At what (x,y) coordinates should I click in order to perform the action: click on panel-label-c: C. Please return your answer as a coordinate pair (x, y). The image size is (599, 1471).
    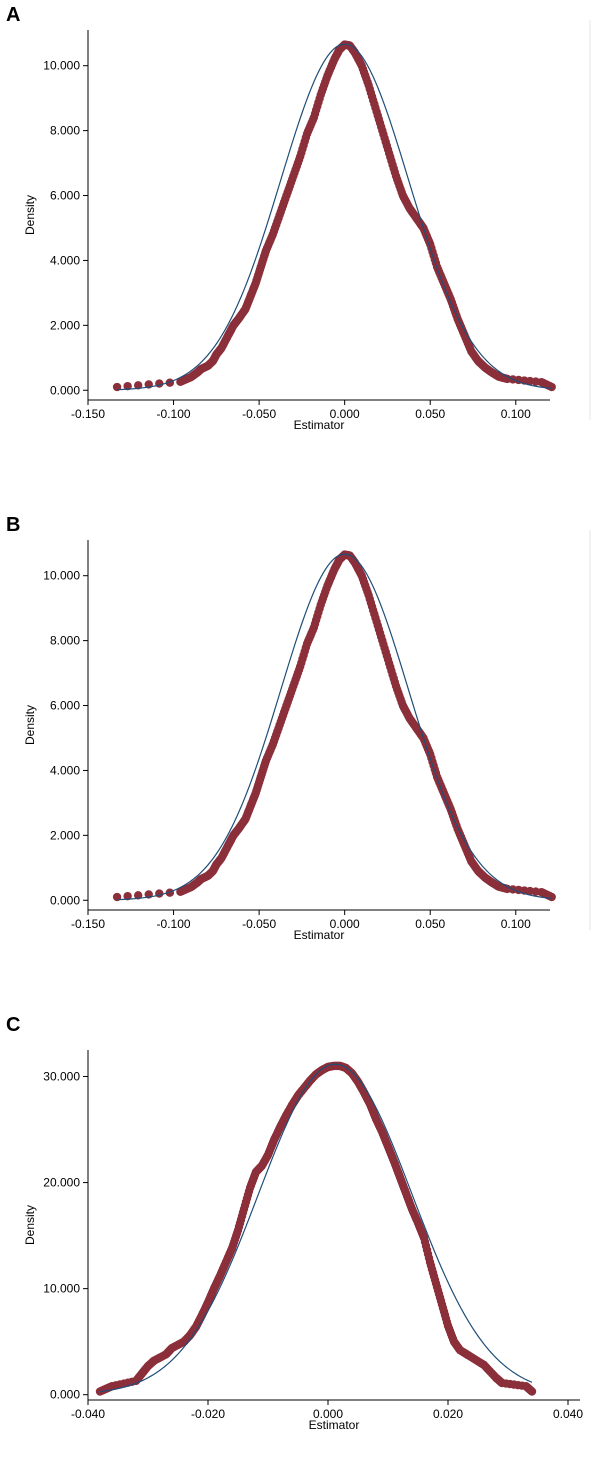
    Looking at the image, I should click on (13, 1025).